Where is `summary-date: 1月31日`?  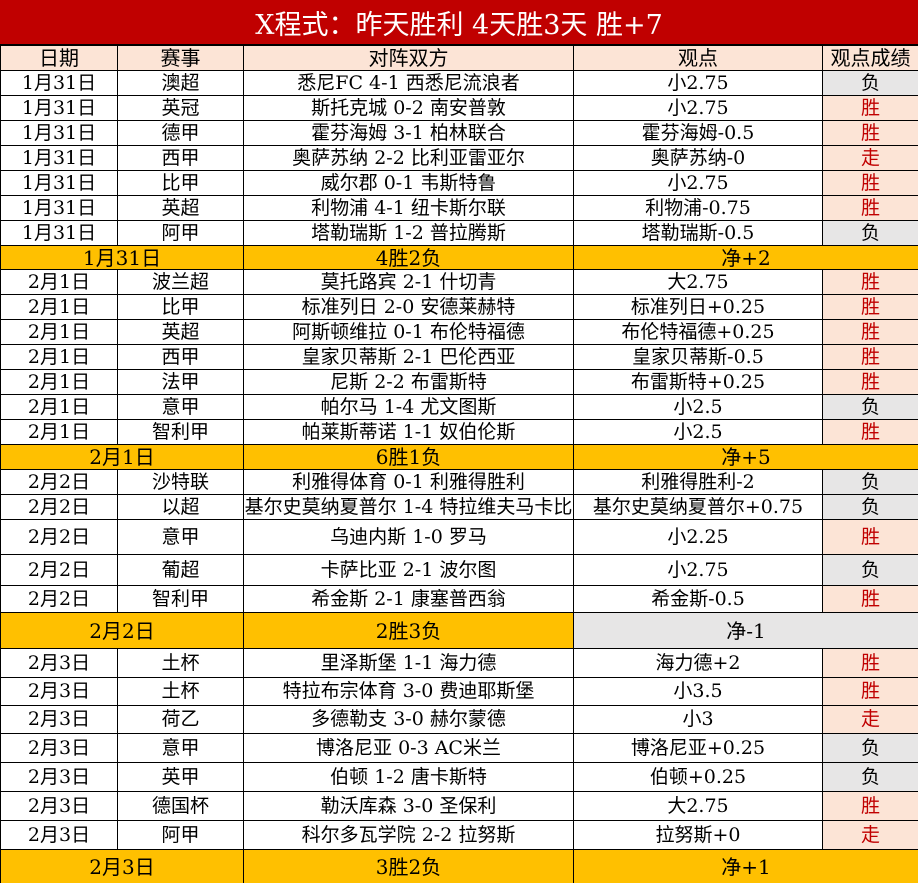
summary-date: 1月31日 is located at coordinates (122, 257).